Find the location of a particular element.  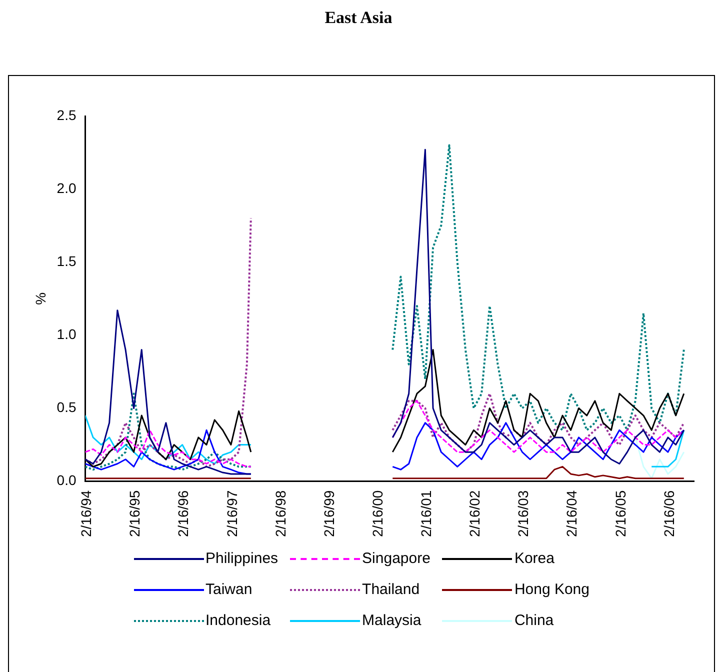

x-tick-label: 2/16/03 is located at coordinates (523, 514).